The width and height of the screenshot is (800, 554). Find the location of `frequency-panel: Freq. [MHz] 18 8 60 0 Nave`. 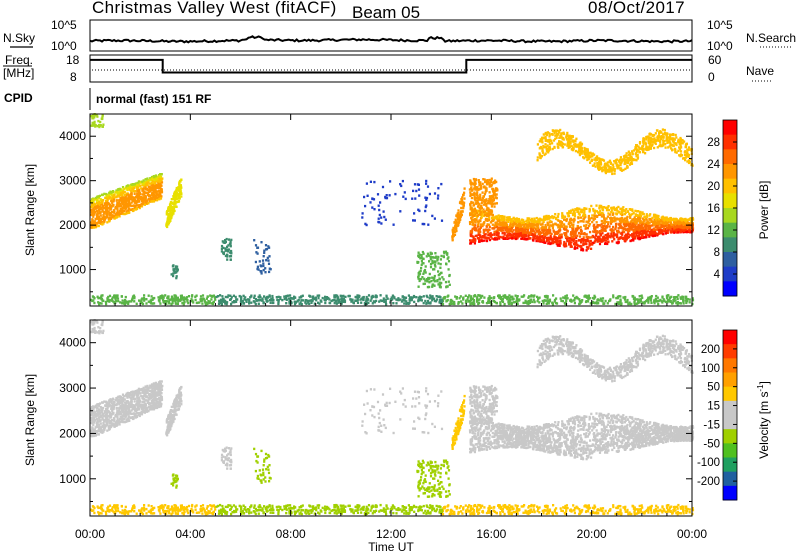

frequency-panel: Freq. [MHz] 18 8 60 0 Nave is located at coordinates (388, 68).